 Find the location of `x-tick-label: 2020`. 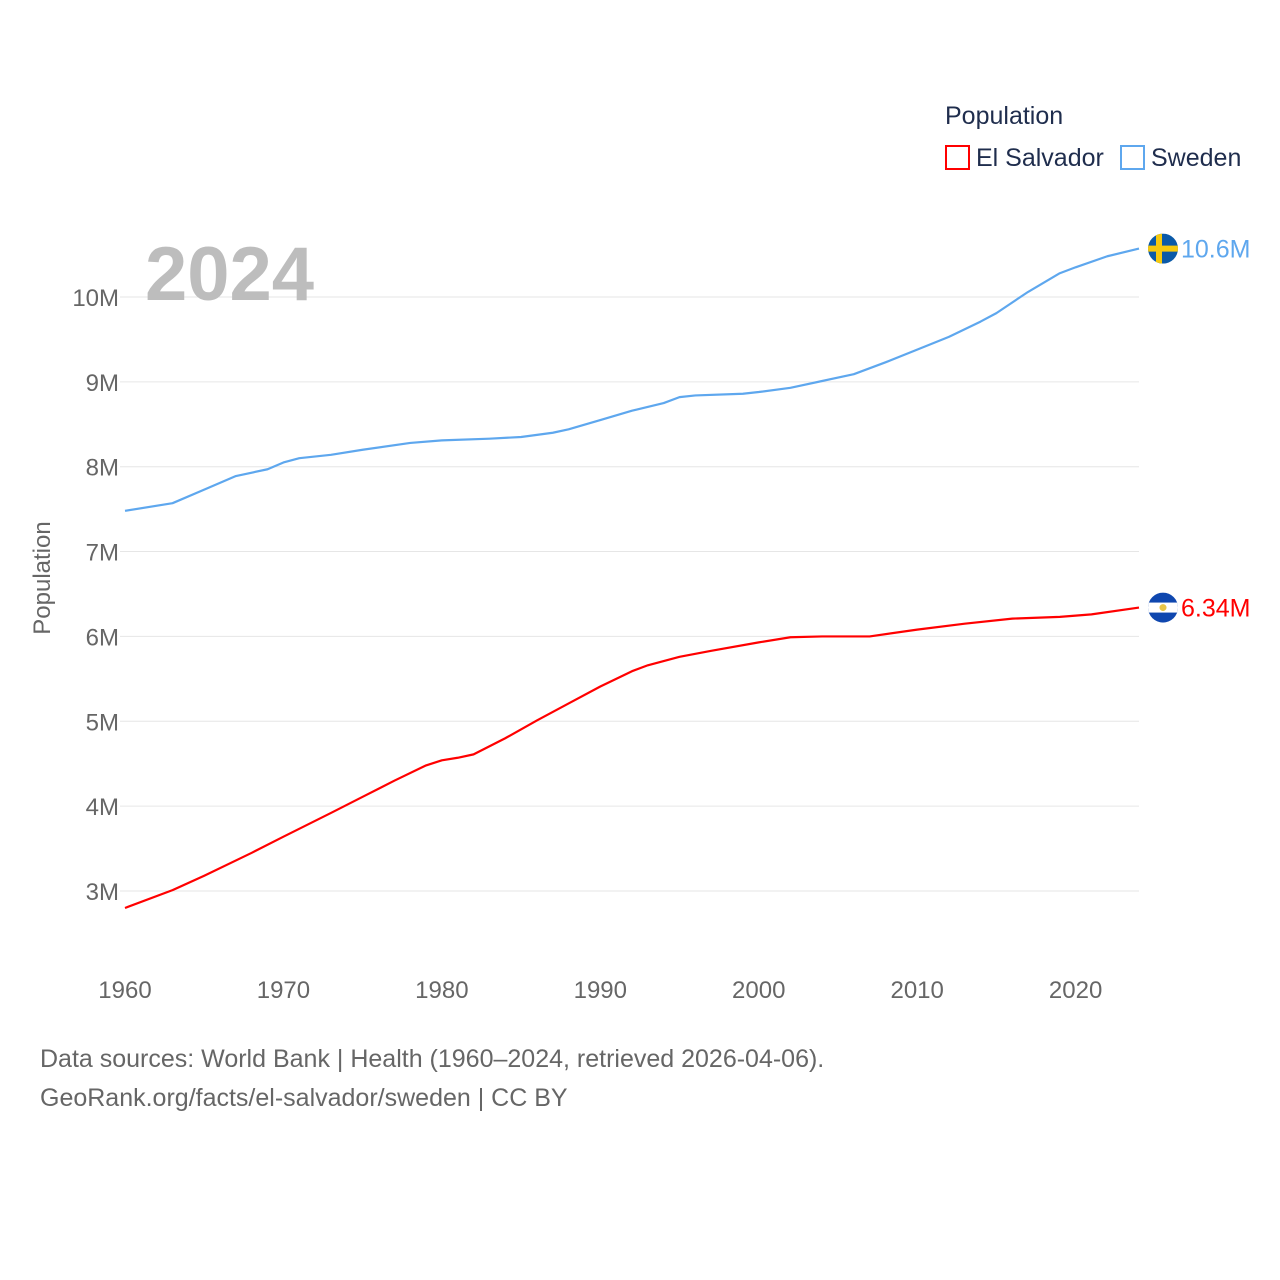

x-tick-label: 2020 is located at coordinates (1075, 990).